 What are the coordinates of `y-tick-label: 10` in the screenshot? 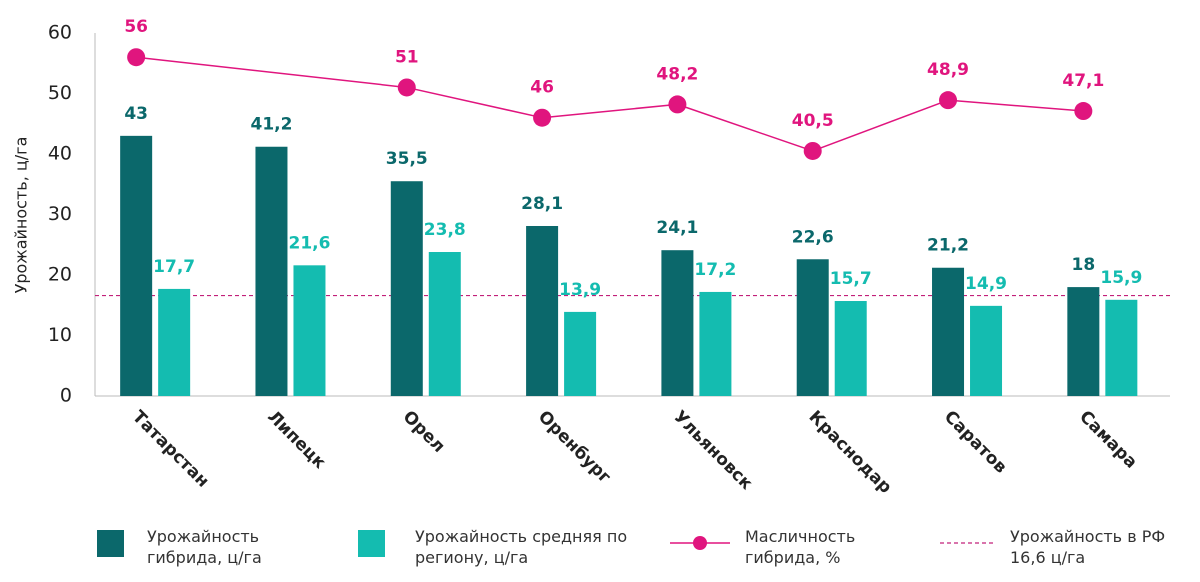 It's located at (60, 335).